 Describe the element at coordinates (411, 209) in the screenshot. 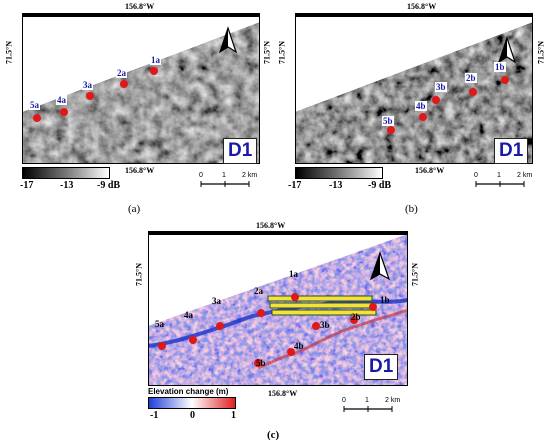

I see `caption-b: (b)` at that location.